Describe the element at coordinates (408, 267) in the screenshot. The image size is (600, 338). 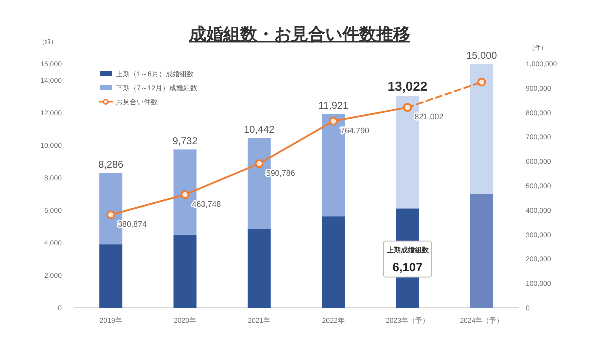
I see `data-label: 6,107` at that location.